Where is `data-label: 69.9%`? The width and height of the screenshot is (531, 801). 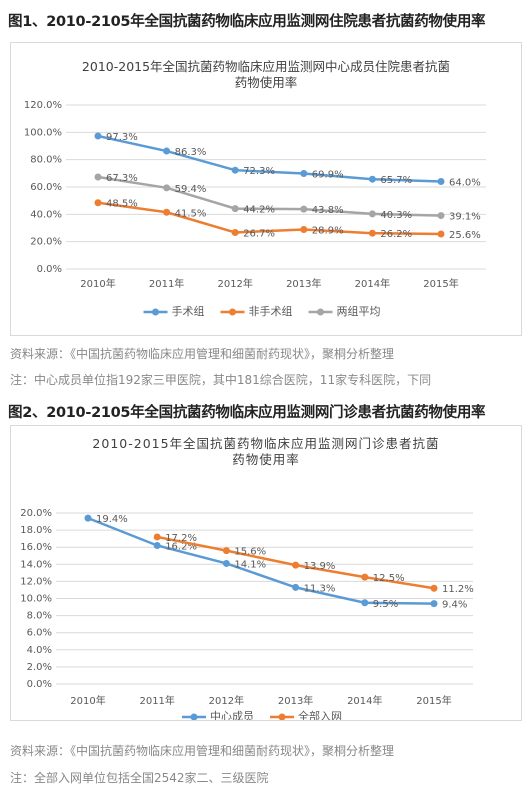
data-label: 69.9% is located at coordinates (328, 174).